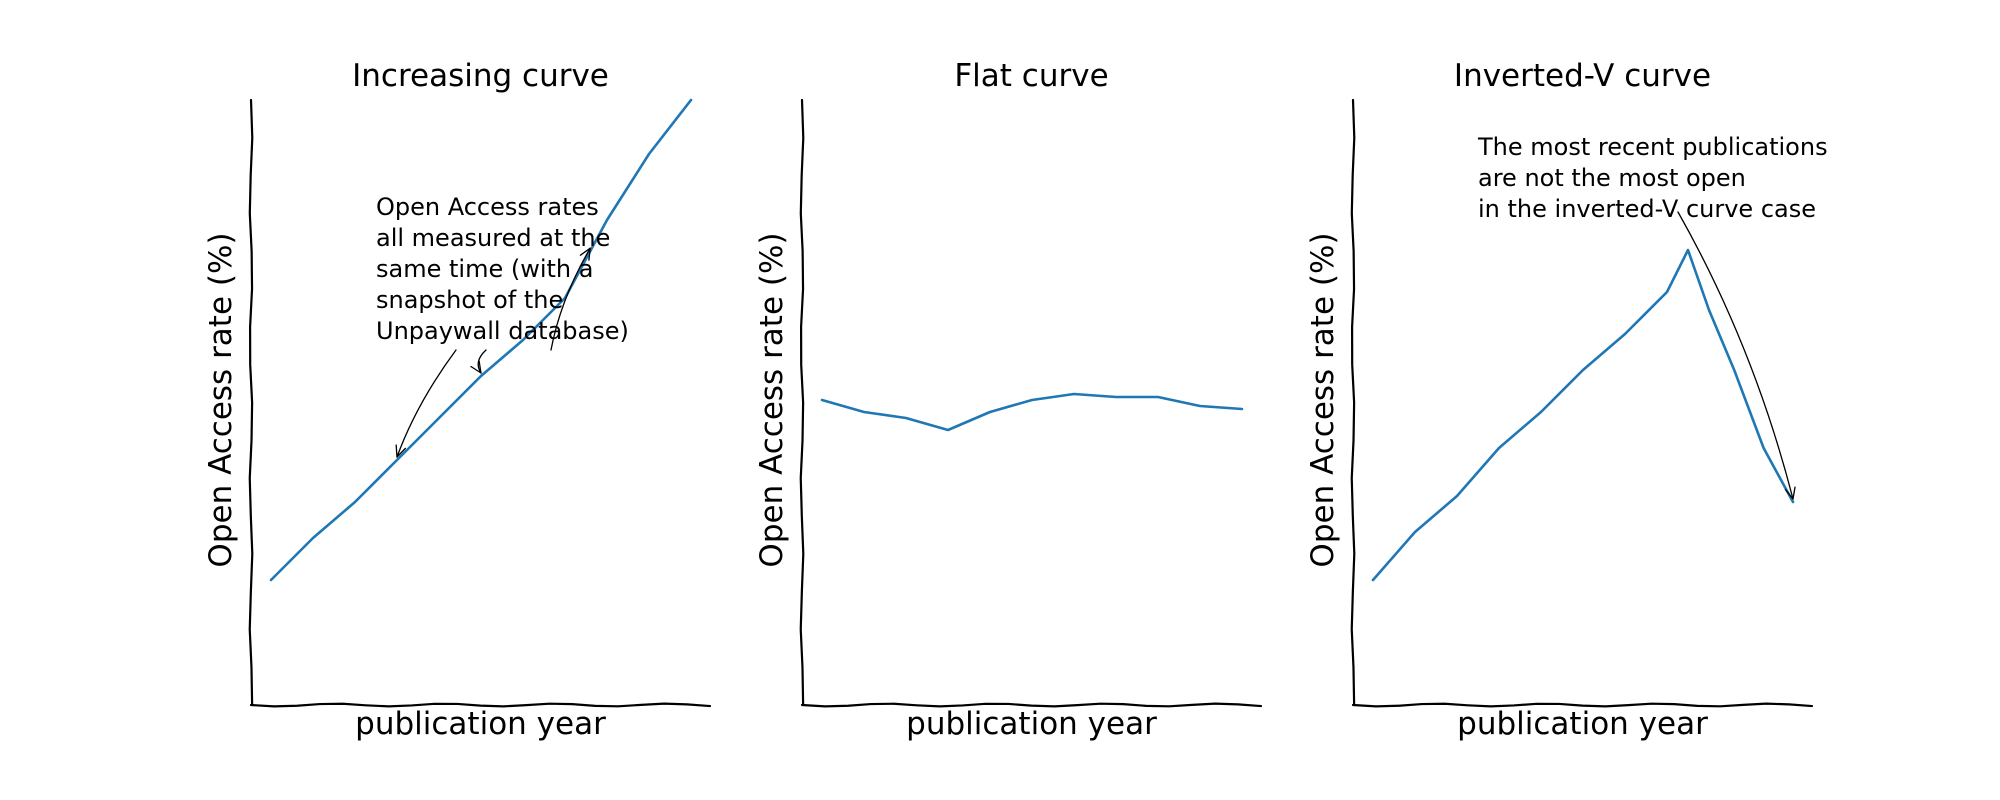  I want to click on annotation-line: Unpaywall database), so click(502, 331).